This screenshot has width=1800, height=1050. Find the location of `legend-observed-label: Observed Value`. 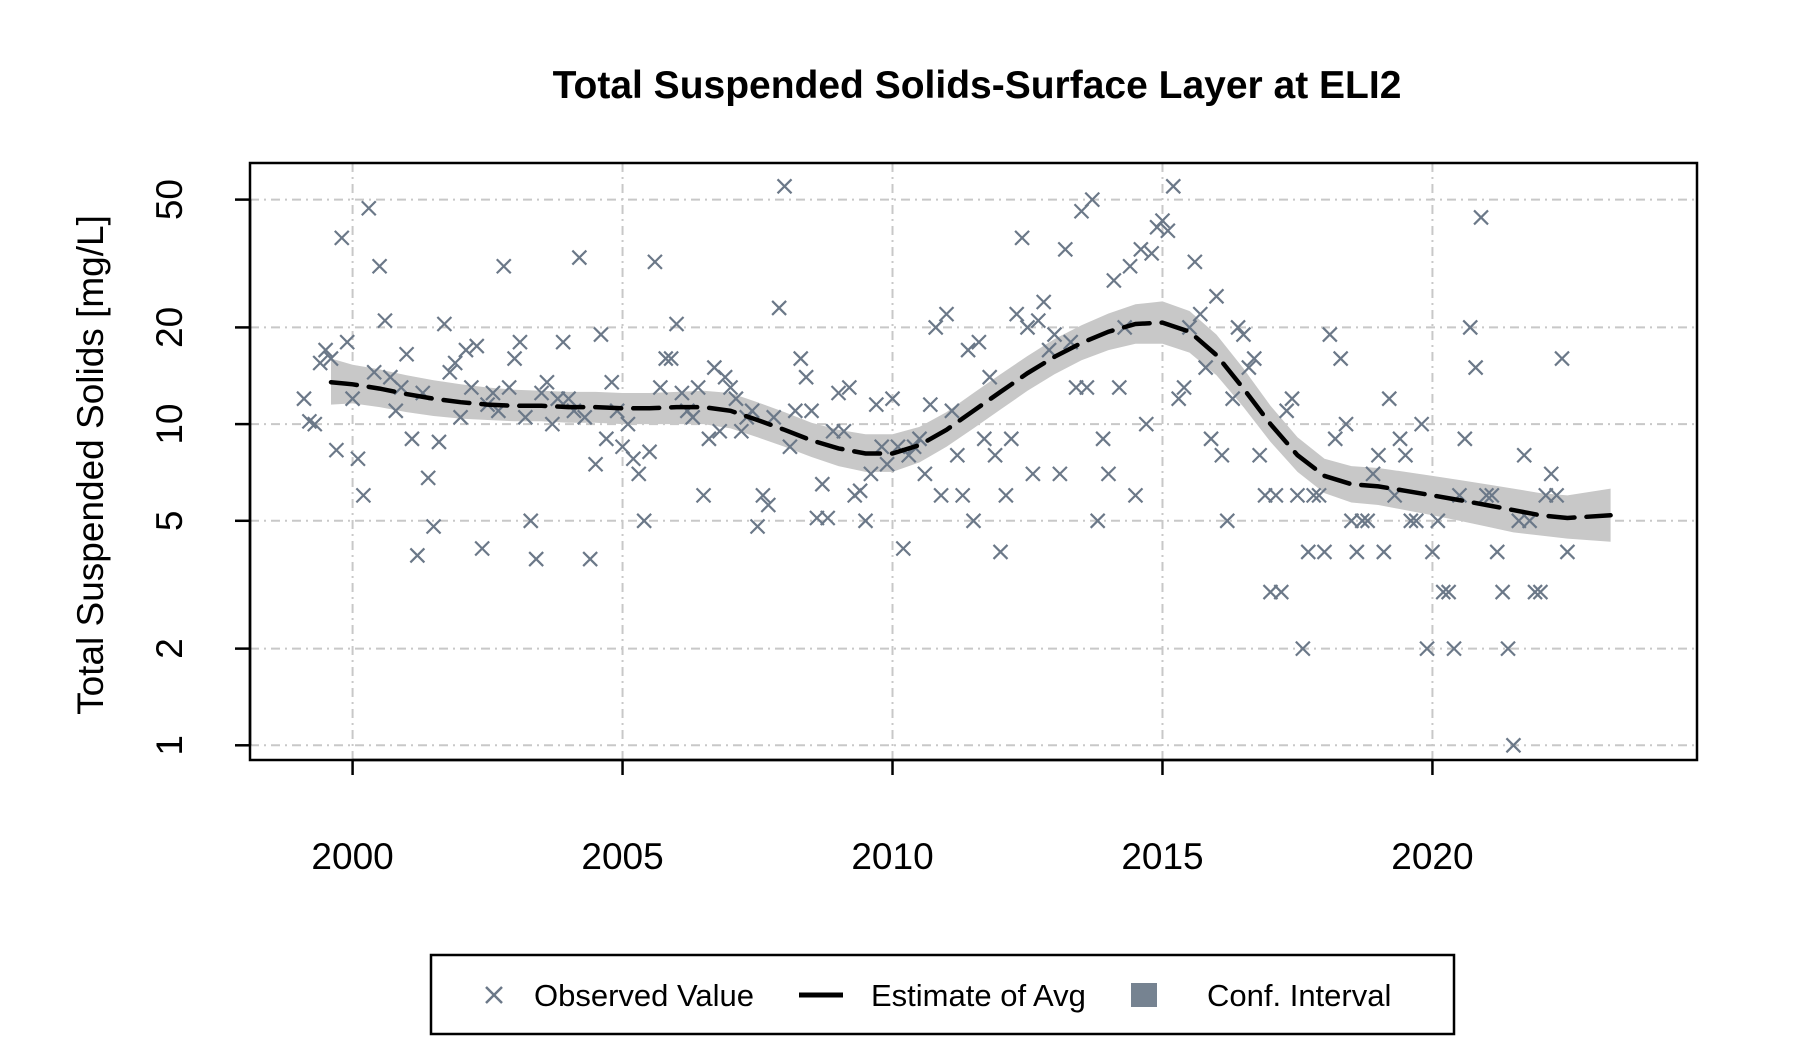

legend-observed-label: Observed Value is located at coordinates (644, 995).